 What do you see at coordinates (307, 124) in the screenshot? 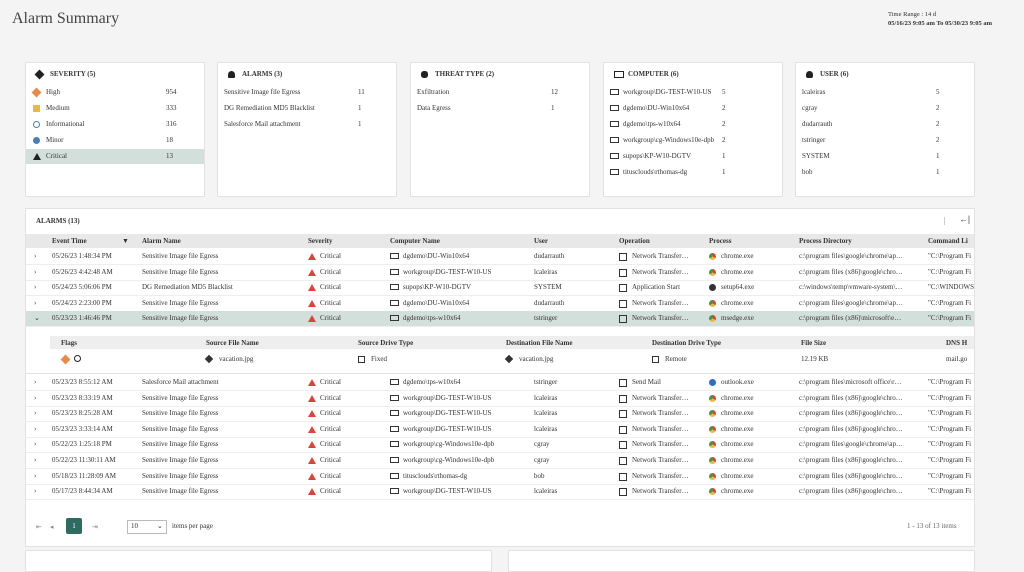
I see `card-row: Salesforce Mail attachment 1` at bounding box center [307, 124].